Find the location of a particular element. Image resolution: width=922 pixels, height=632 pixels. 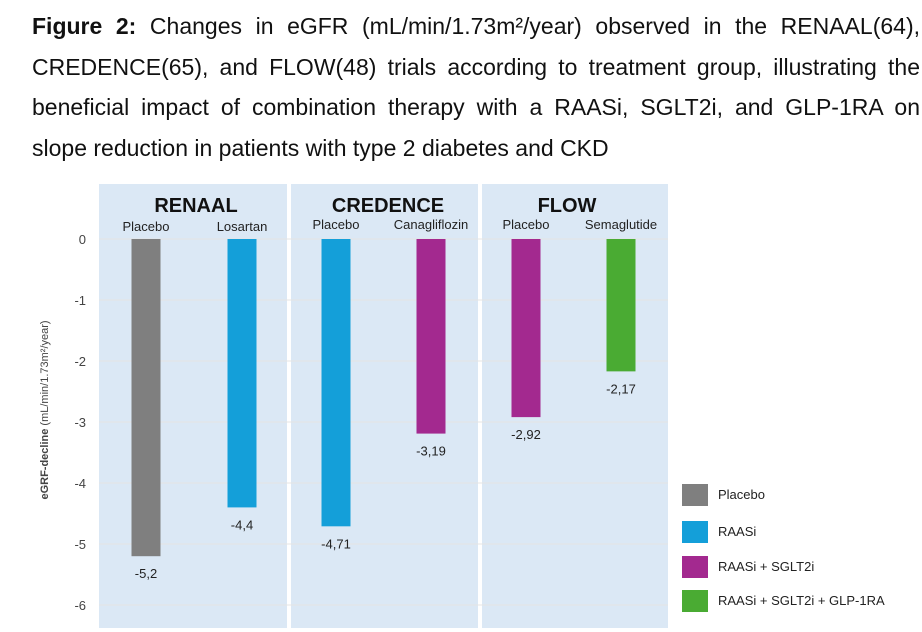

figure-label: Figure 2: is located at coordinates (84, 26).